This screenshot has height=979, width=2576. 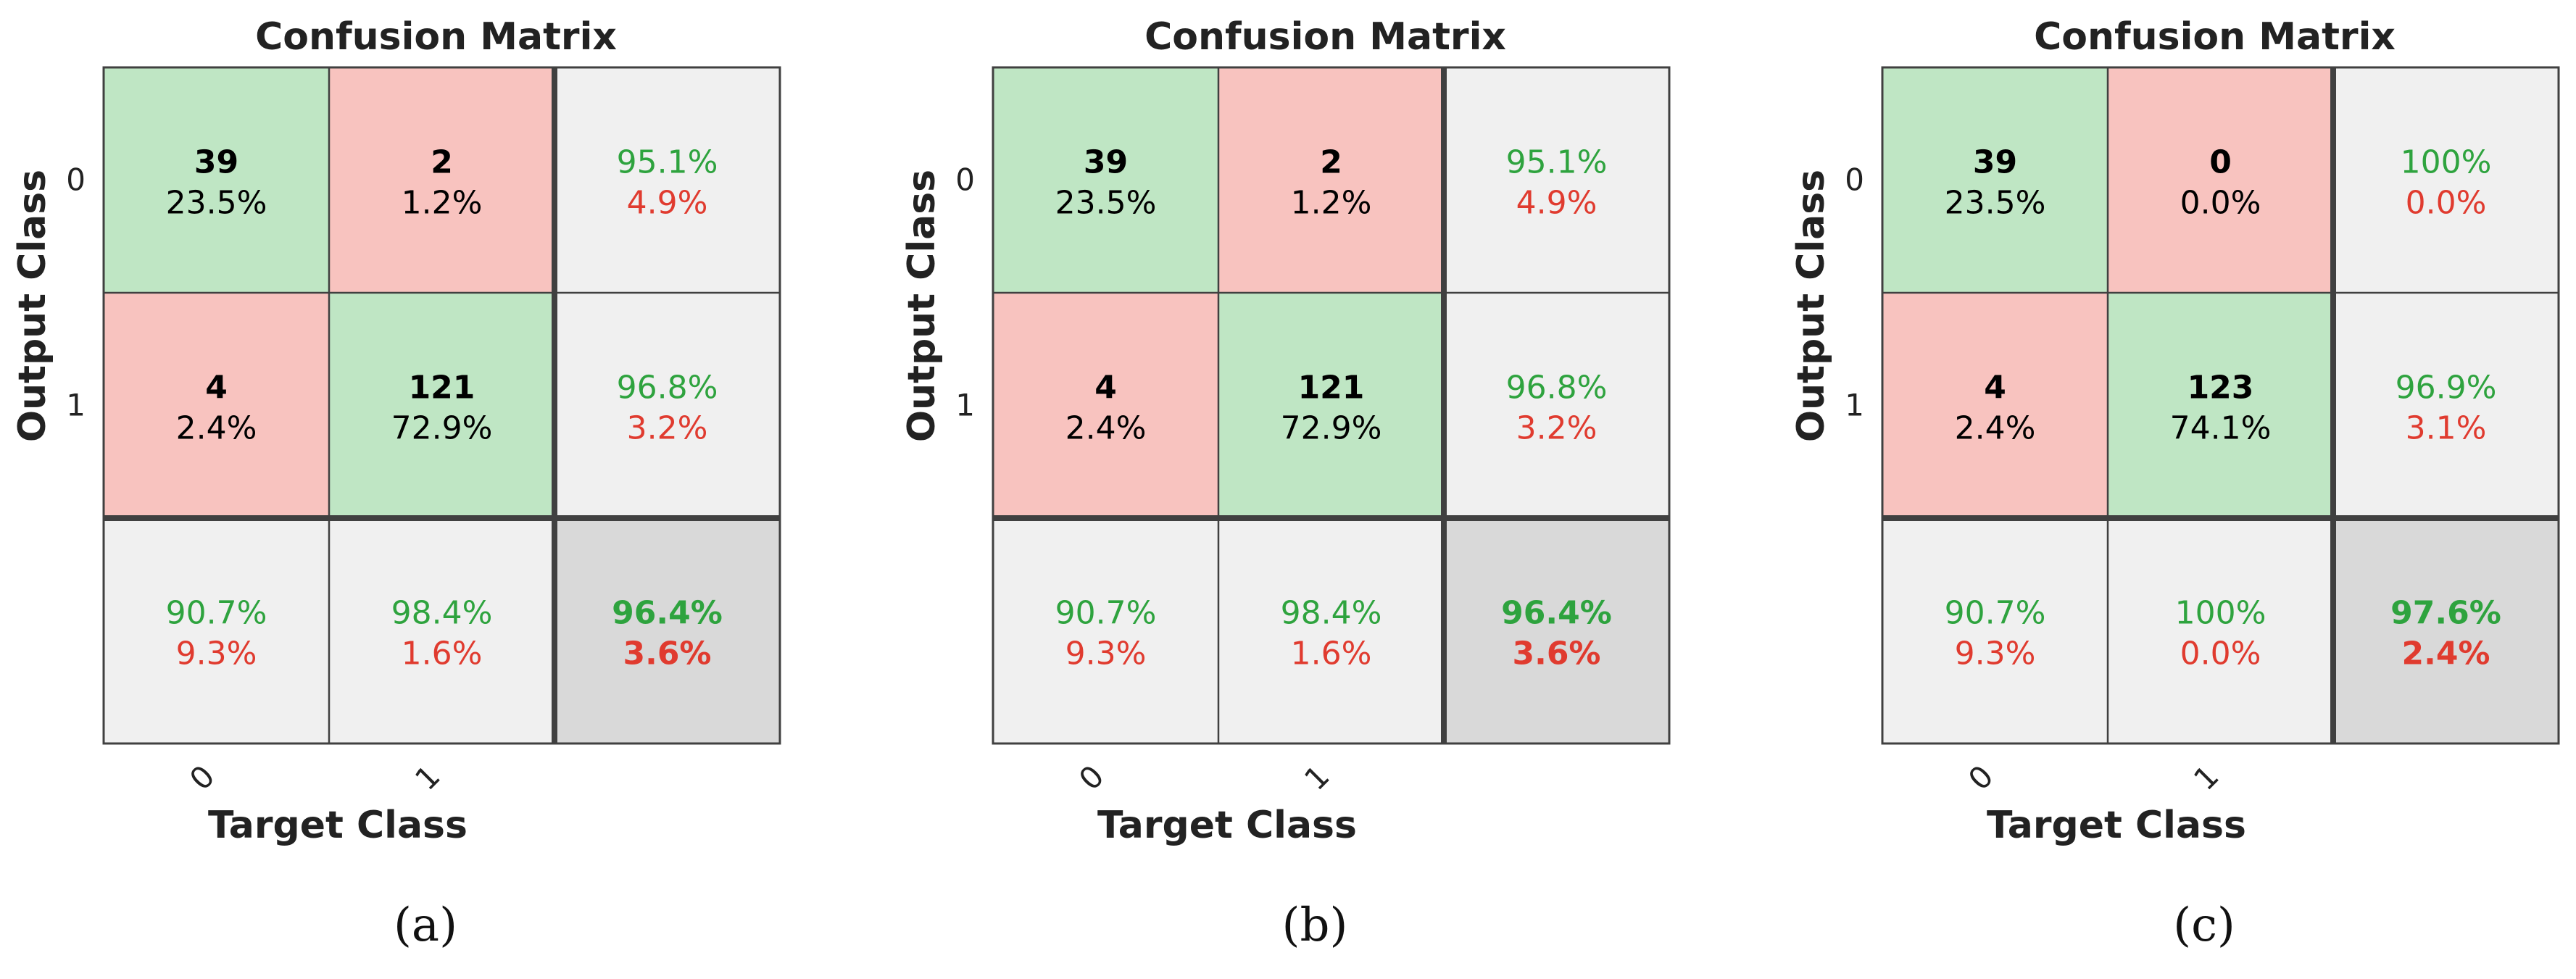 What do you see at coordinates (667, 654) in the screenshot?
I see `overall-error-label: 3.6%` at bounding box center [667, 654].